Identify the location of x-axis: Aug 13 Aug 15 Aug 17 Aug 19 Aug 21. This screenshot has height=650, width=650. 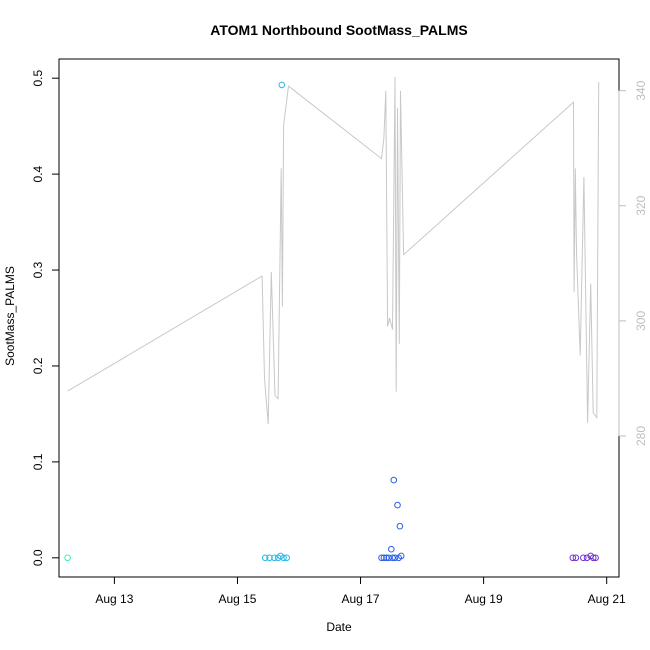
(360, 591).